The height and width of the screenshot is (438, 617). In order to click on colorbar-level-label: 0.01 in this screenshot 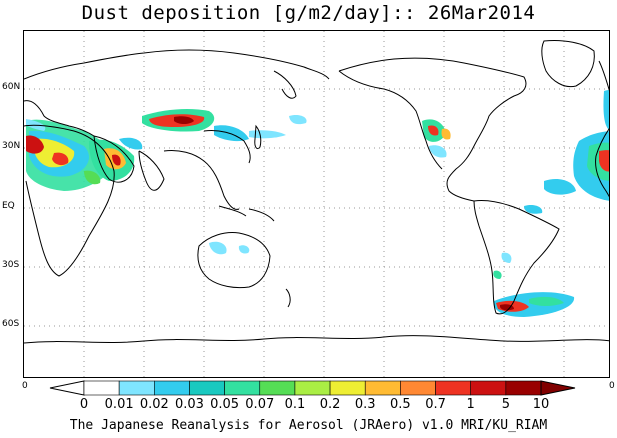, I will do `click(119, 404)`.